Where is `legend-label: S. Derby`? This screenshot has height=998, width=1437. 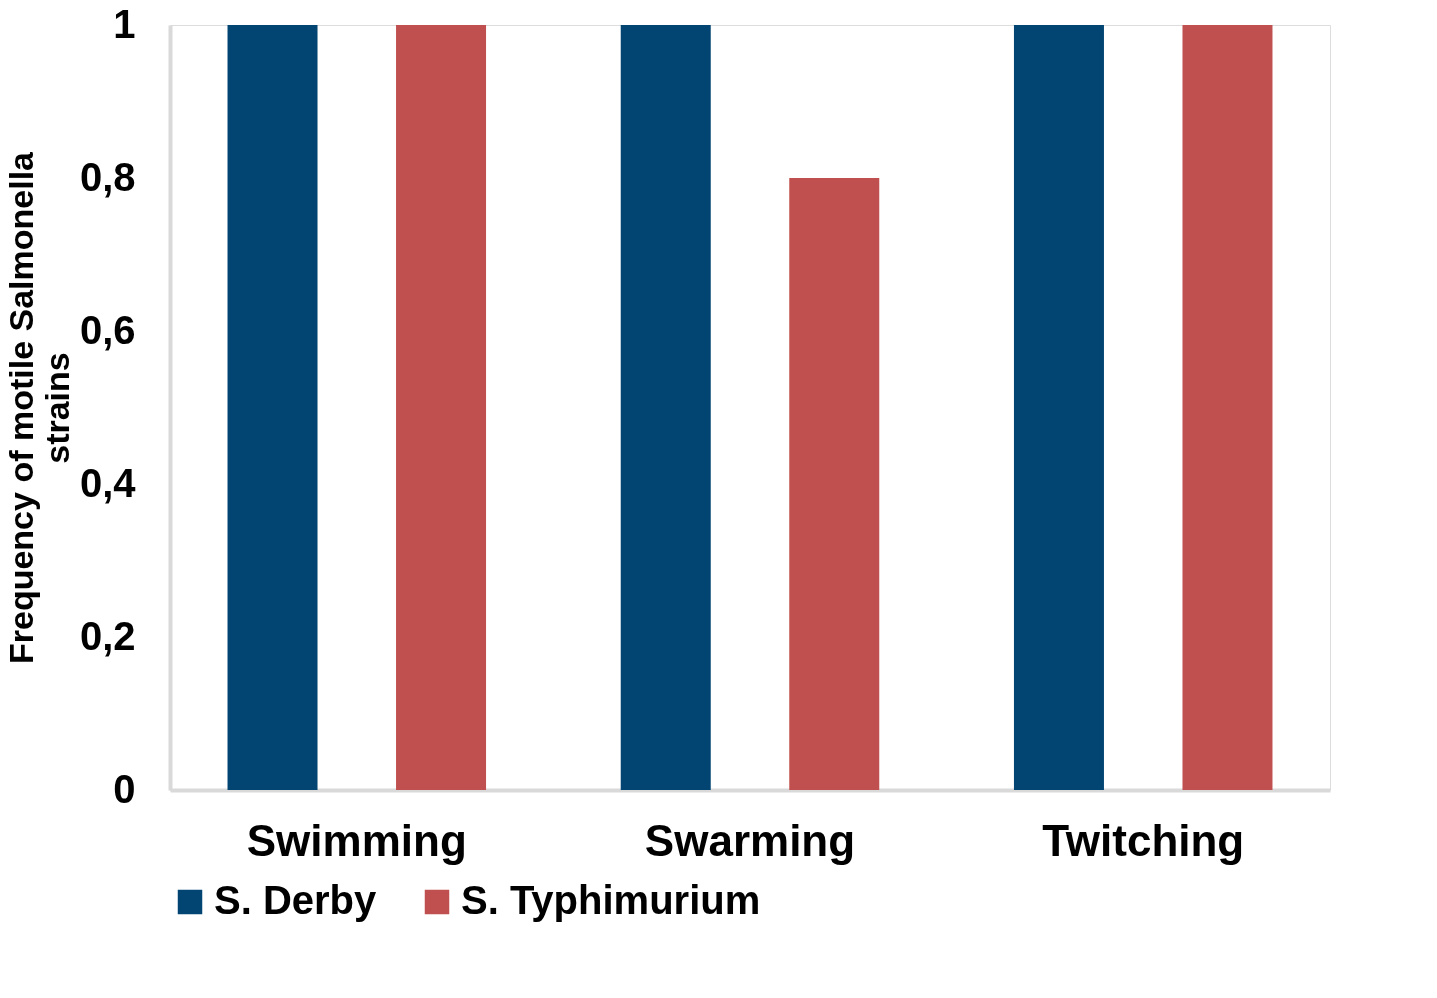
legend-label: S. Derby is located at coordinates (296, 900).